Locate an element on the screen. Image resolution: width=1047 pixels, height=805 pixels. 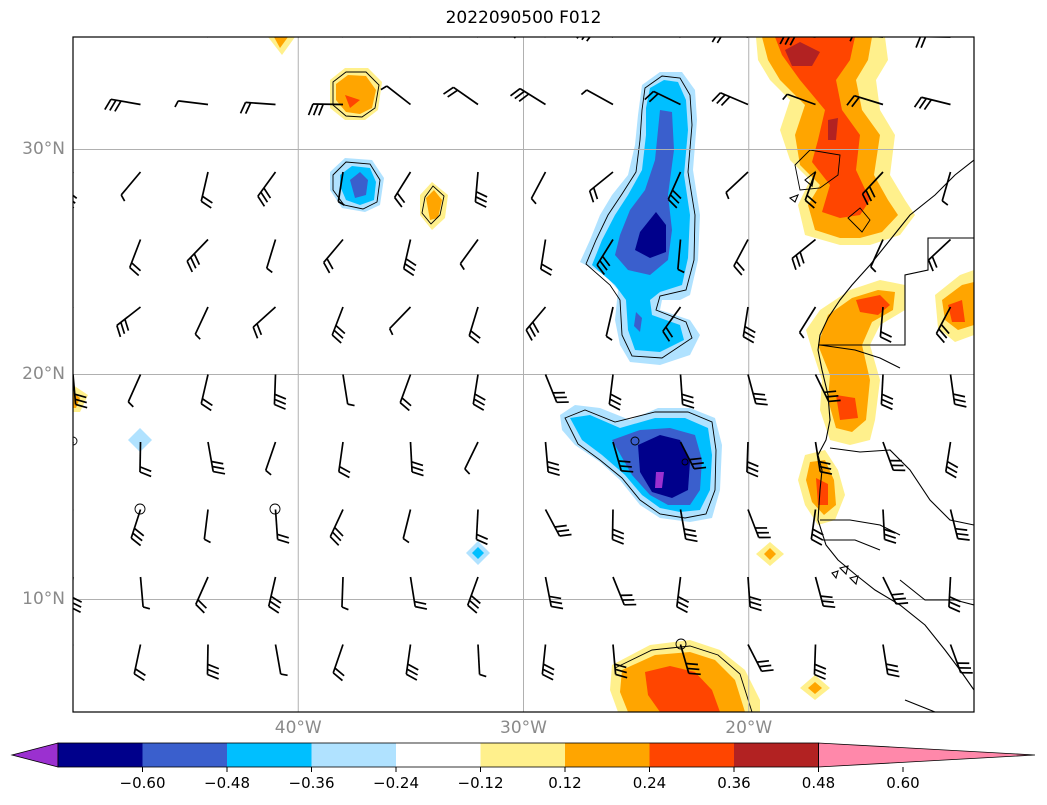
colorbar-tick-label: −0.48 is located at coordinates (227, 783).